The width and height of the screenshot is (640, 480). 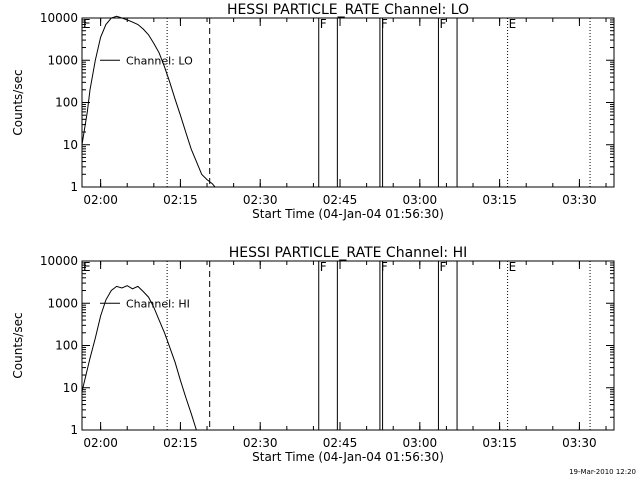 I want to click on chart-title: HESSI PARTICLE_RATE Channel: HI, so click(x=348, y=253).